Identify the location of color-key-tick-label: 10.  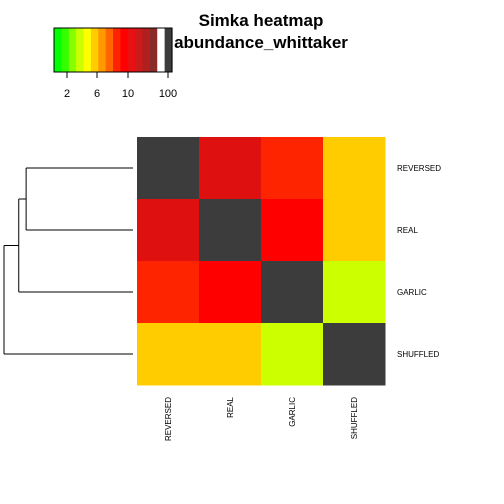
(128, 94).